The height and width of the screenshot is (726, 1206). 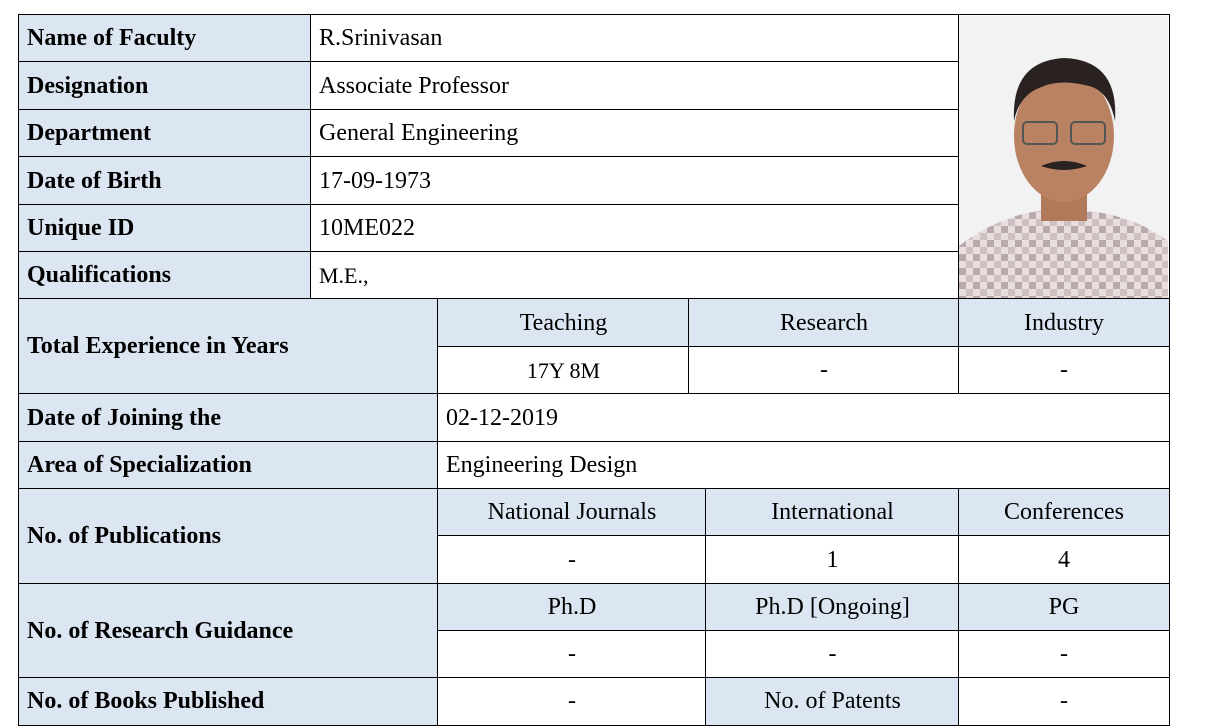 I want to click on label-cell: Date of Joining the, so click(x=228, y=418).